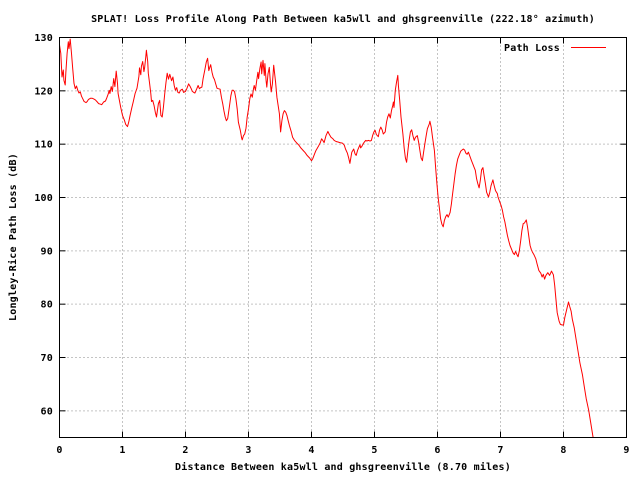  What do you see at coordinates (43, 225) in the screenshot?
I see `y-tick-labels: 60 70 80 90 100 110 120 130` at bounding box center [43, 225].